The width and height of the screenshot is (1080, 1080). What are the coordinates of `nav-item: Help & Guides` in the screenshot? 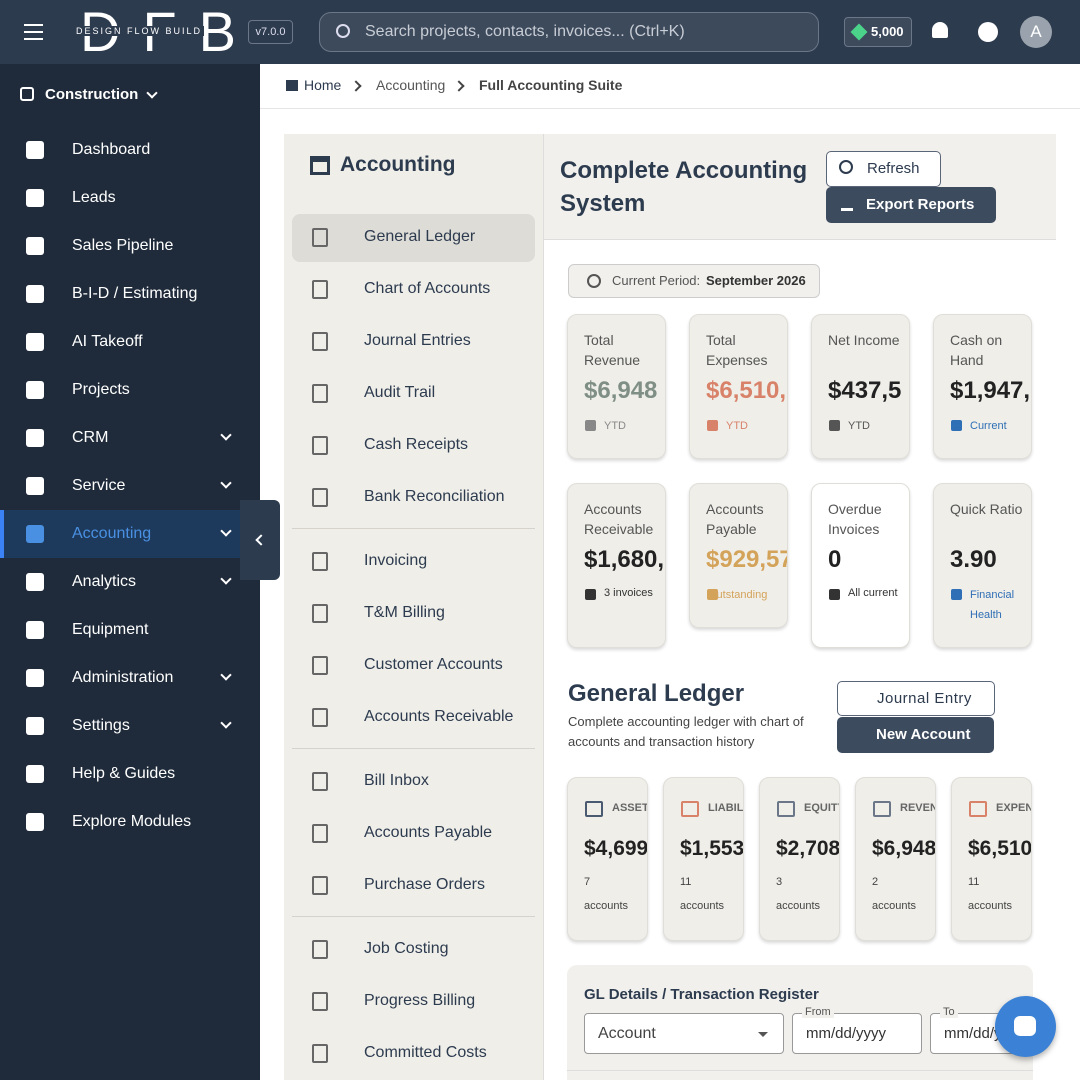 It's located at (130, 774).